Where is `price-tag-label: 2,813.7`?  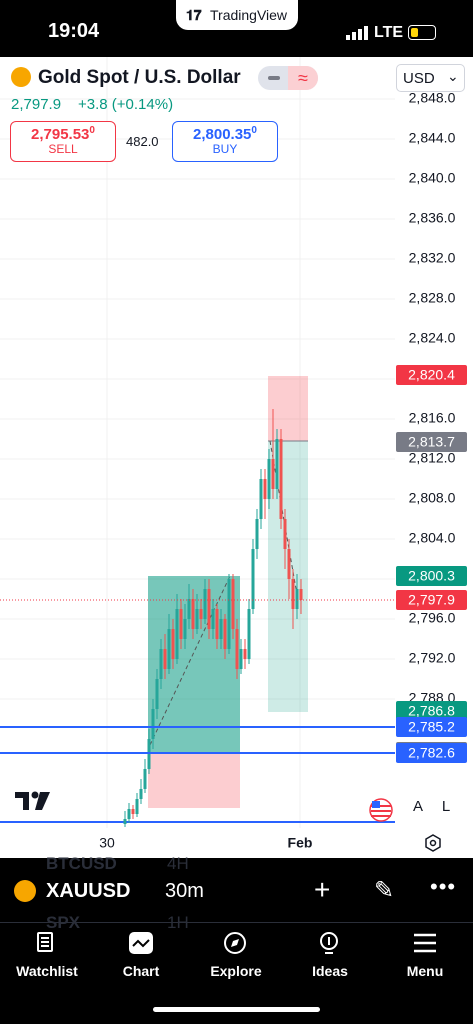
price-tag-label: 2,813.7 is located at coordinates (431, 442).